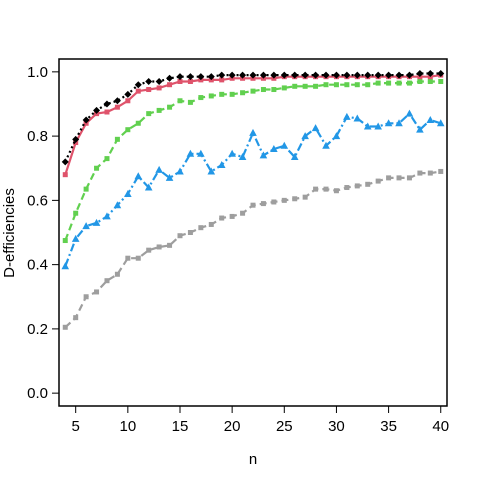 Image resolution: width=480 pixels, height=480 pixels. What do you see at coordinates (37, 72) in the screenshot?
I see `y-tick-label: 1.0` at bounding box center [37, 72].